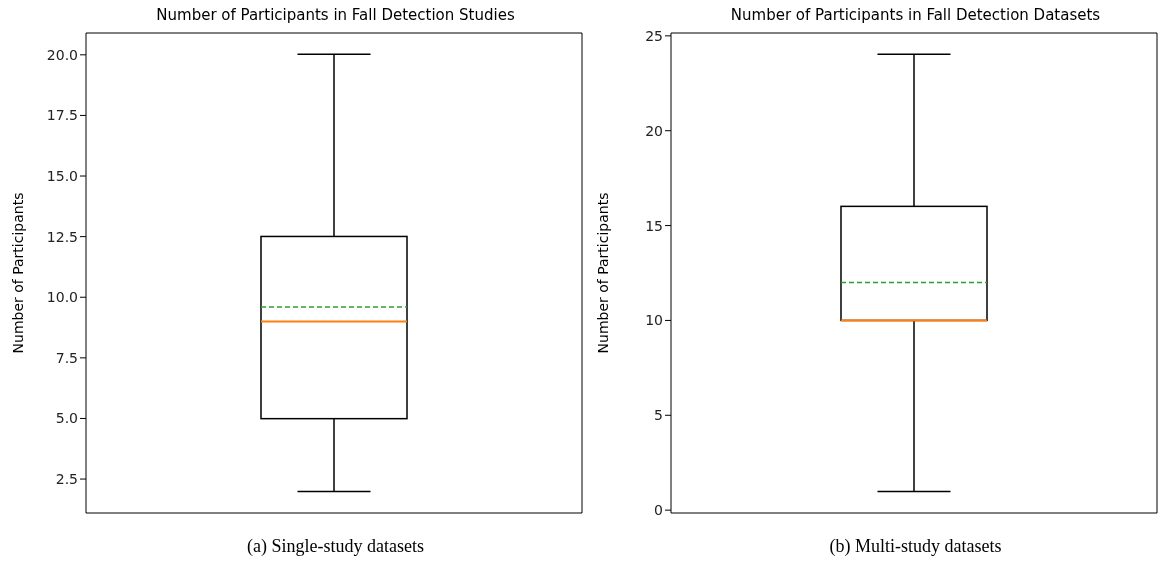 This screenshot has width=1172, height=574. What do you see at coordinates (915, 15) in the screenshot?
I see `chart-title: Number of Participants in Fall Detection Datasets` at bounding box center [915, 15].